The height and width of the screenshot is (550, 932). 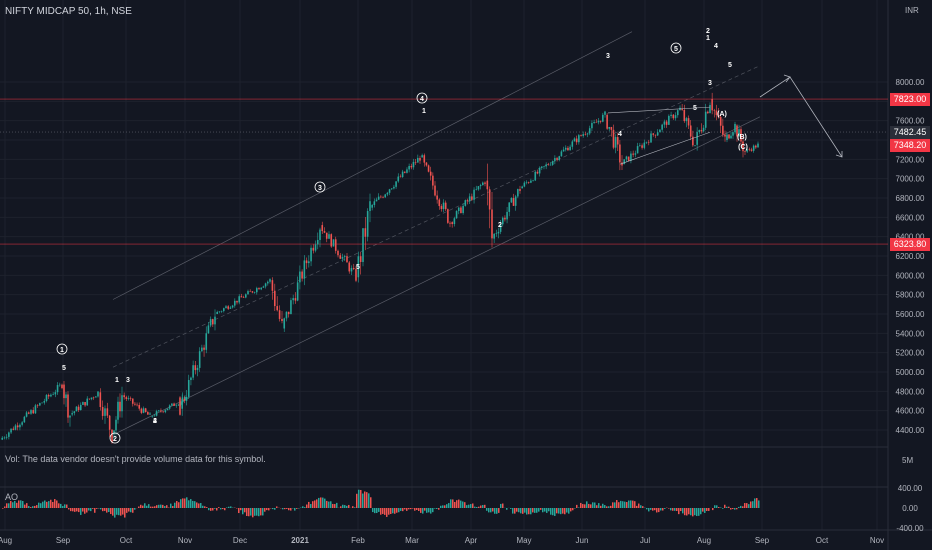 What do you see at coordinates (910, 528) in the screenshot?
I see `ao-tick-label: -400.00` at bounding box center [910, 528].